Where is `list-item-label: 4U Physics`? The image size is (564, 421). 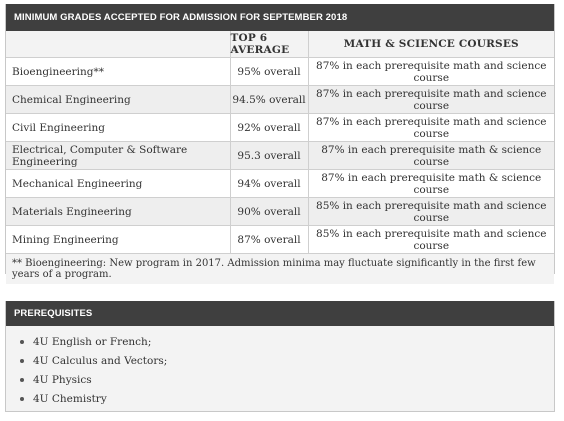
list-item-label: 4U Physics is located at coordinates (62, 379).